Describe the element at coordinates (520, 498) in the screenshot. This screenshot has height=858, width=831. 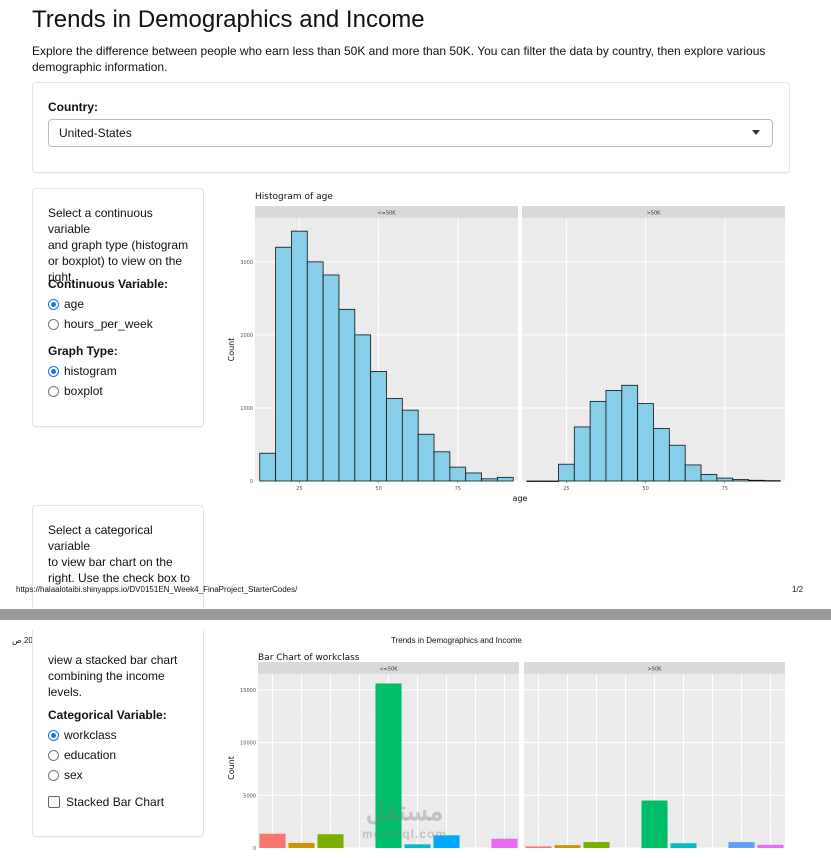
I see `x-axis-label: age` at that location.